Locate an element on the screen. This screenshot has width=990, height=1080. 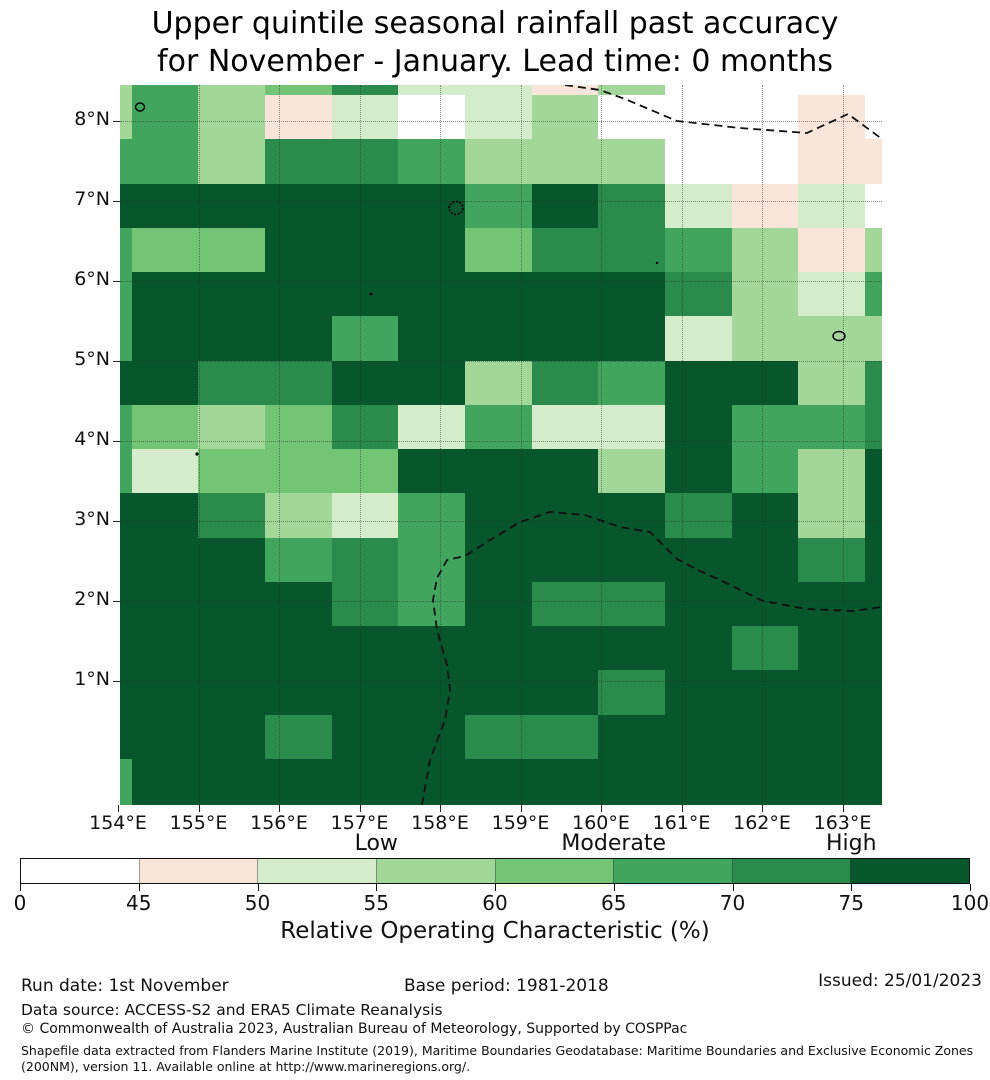
colorbar is located at coordinates (495, 871).